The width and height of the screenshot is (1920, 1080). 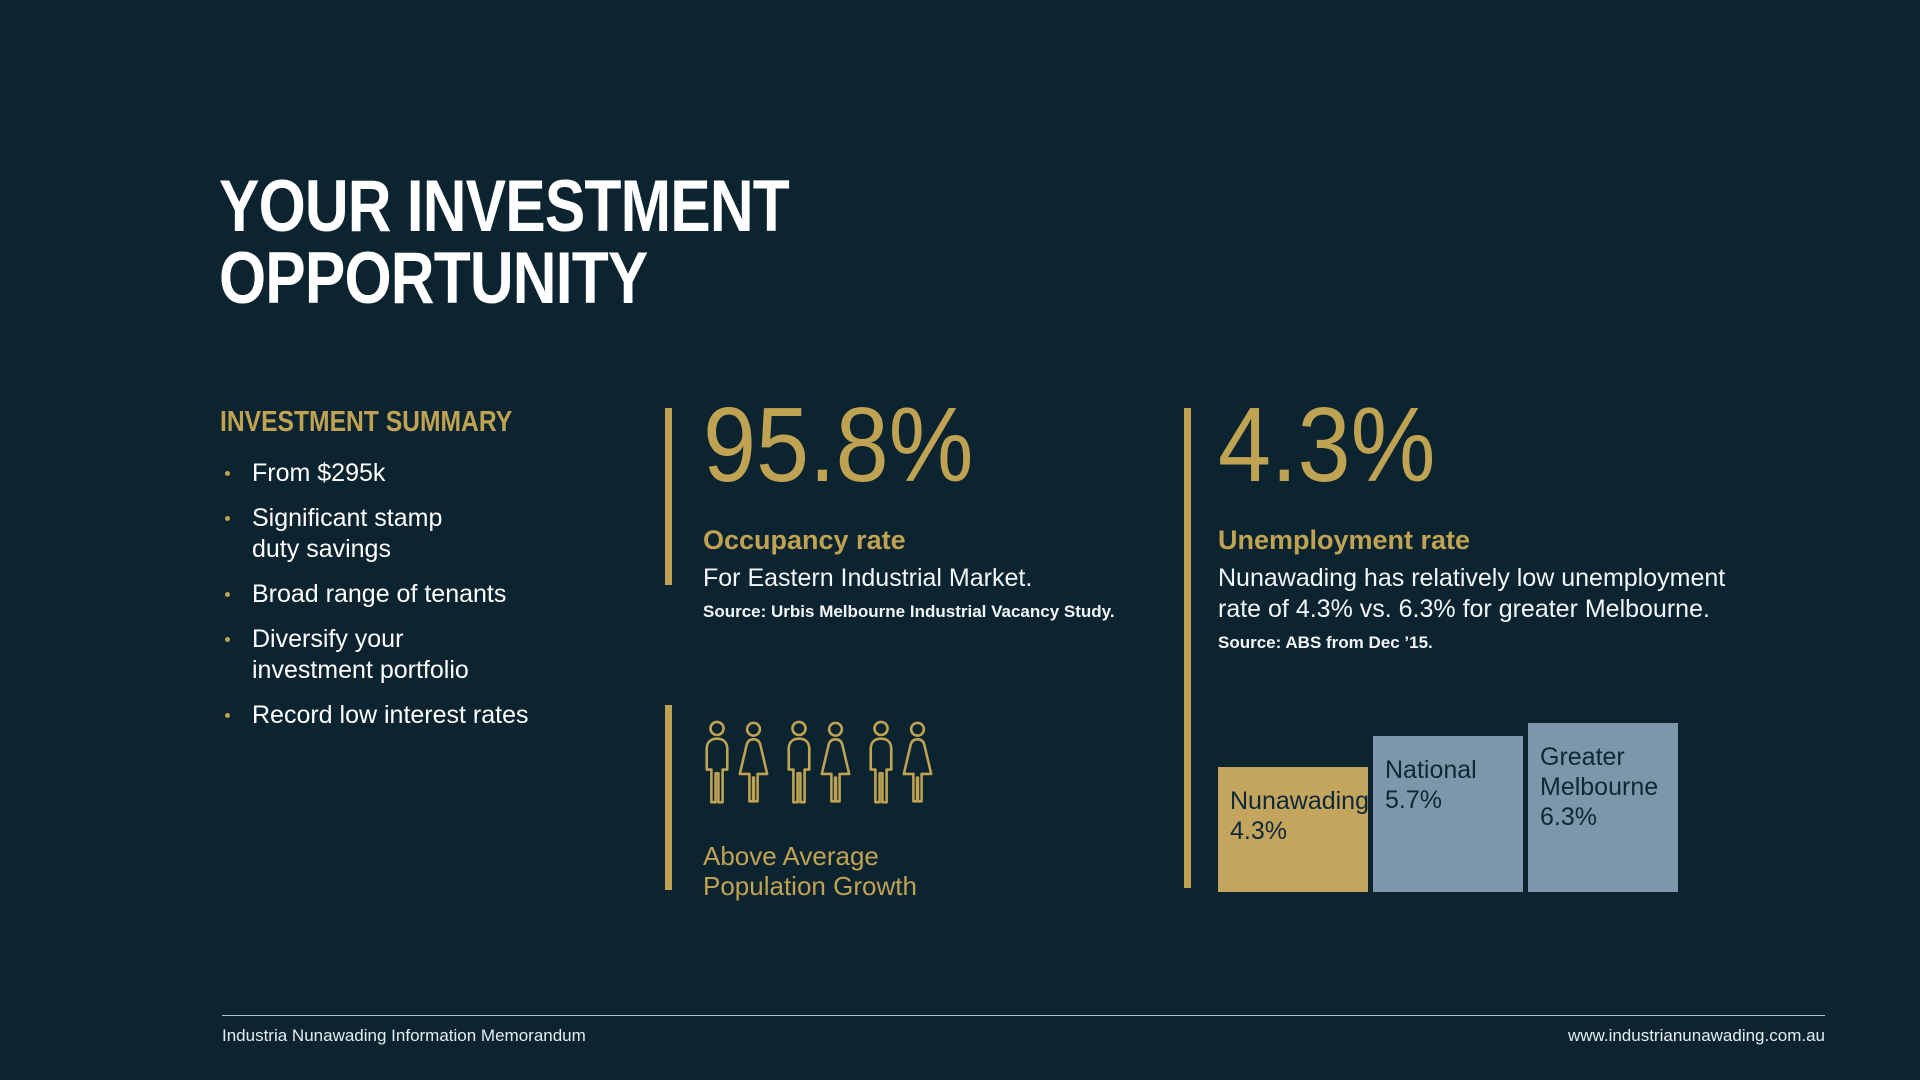 What do you see at coordinates (1448, 814) in the screenshot?
I see `chart-bar-national: National 5.7%` at bounding box center [1448, 814].